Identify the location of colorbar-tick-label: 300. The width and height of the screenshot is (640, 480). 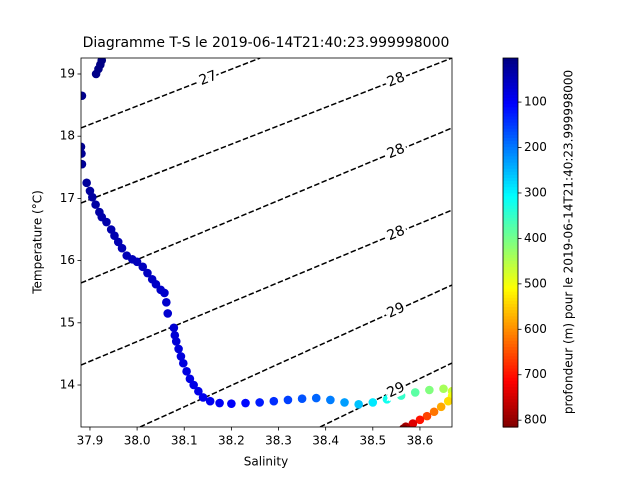
(535, 192).